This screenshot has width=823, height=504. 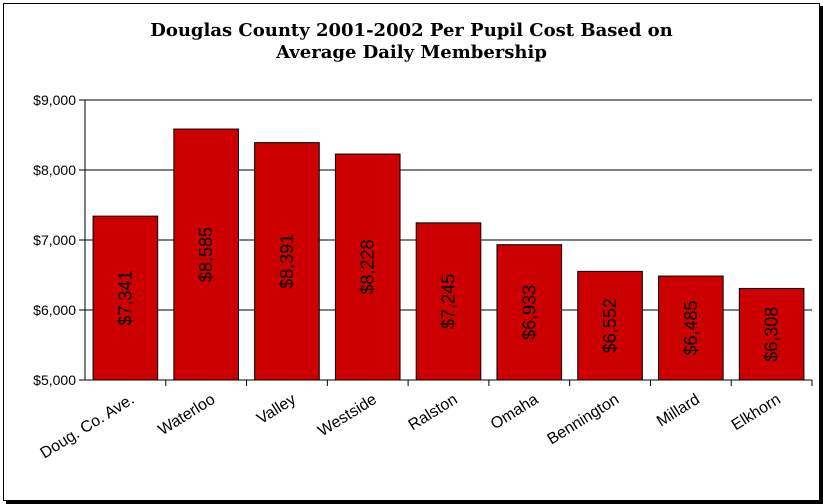 I want to click on data-label: $7,341, so click(x=125, y=298).